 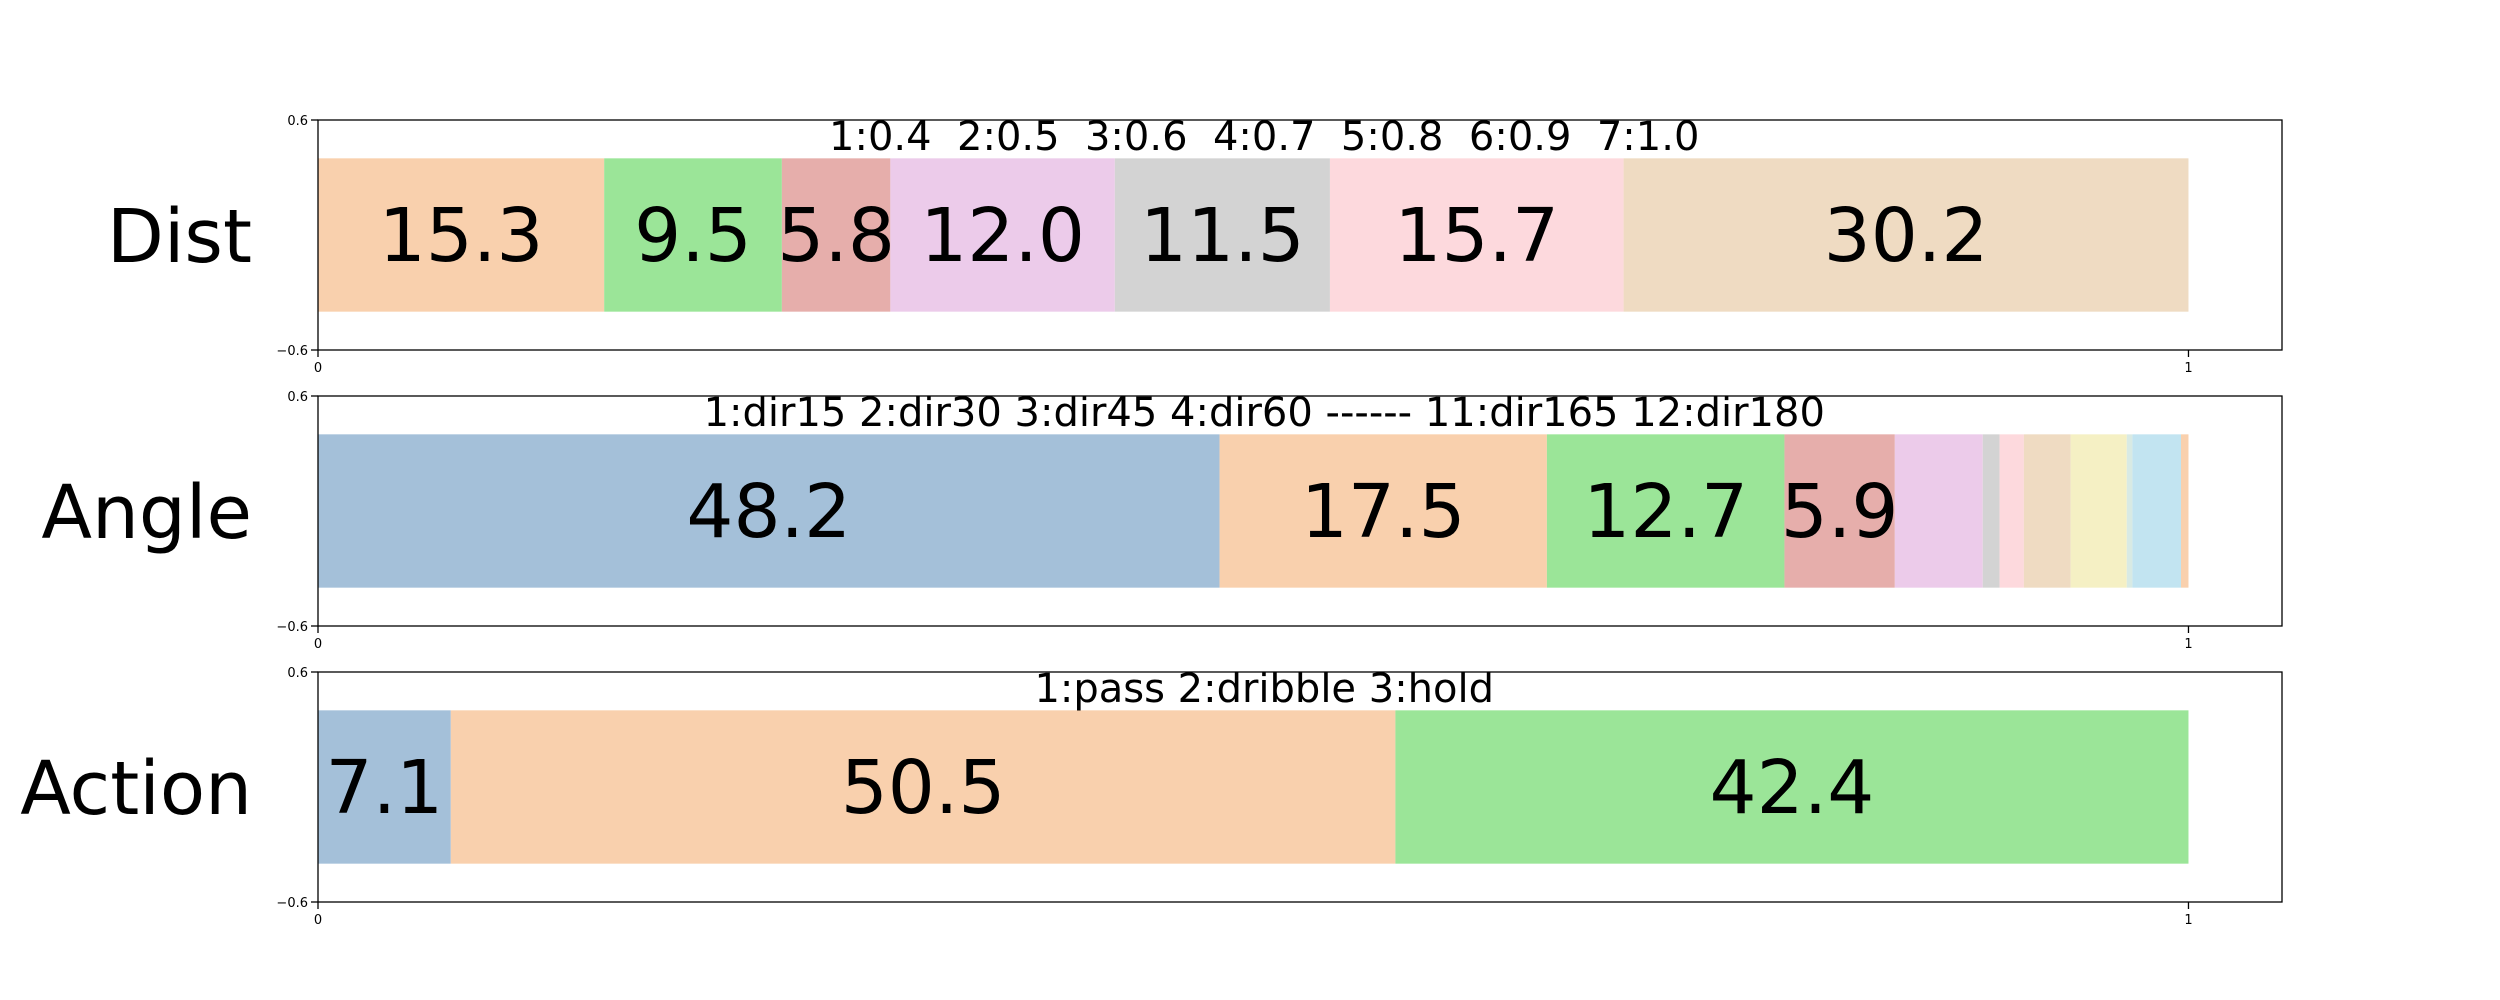 I want to click on row-label: Dist, so click(x=179, y=237).